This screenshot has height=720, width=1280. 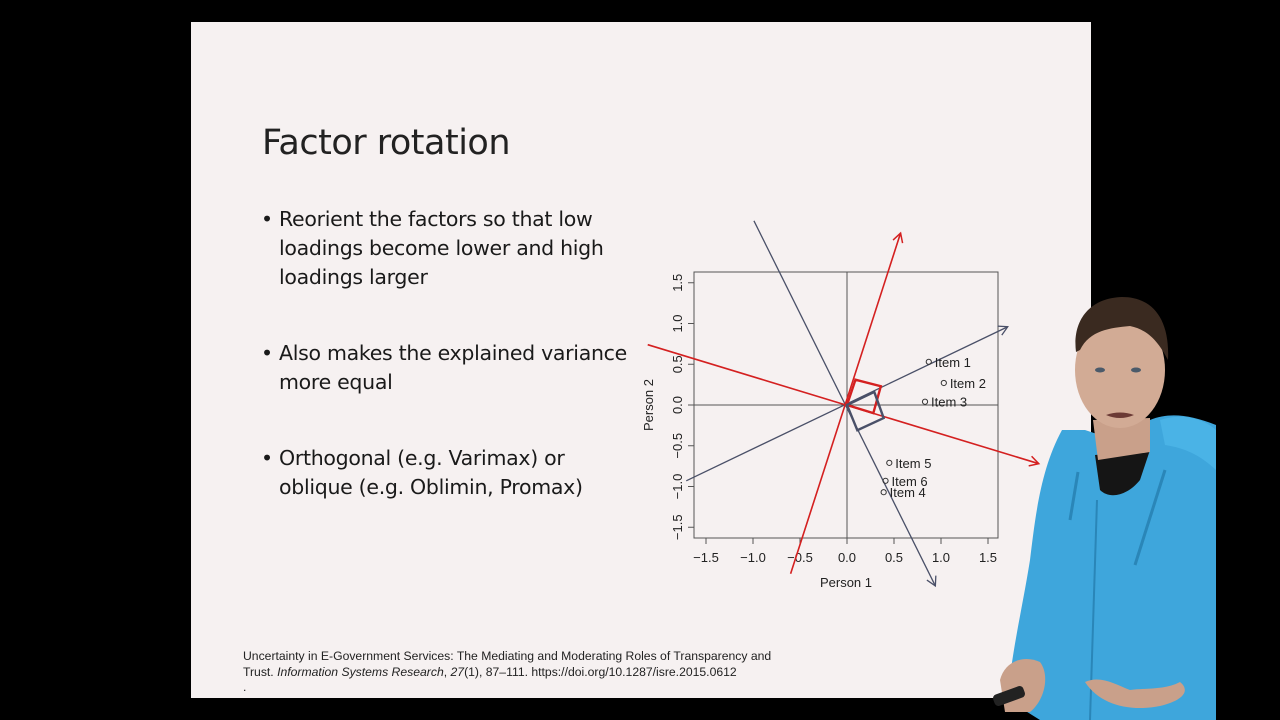 I want to click on citation-line-3: ., so click(x=245, y=687).